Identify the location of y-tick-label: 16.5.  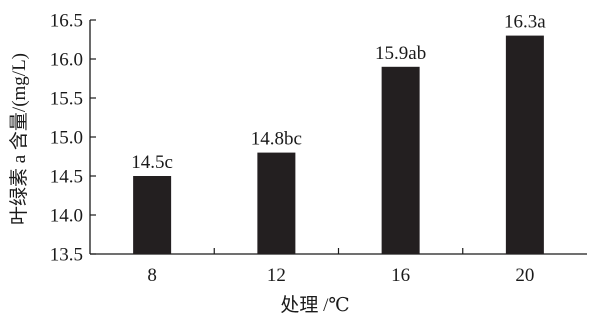
(66, 21).